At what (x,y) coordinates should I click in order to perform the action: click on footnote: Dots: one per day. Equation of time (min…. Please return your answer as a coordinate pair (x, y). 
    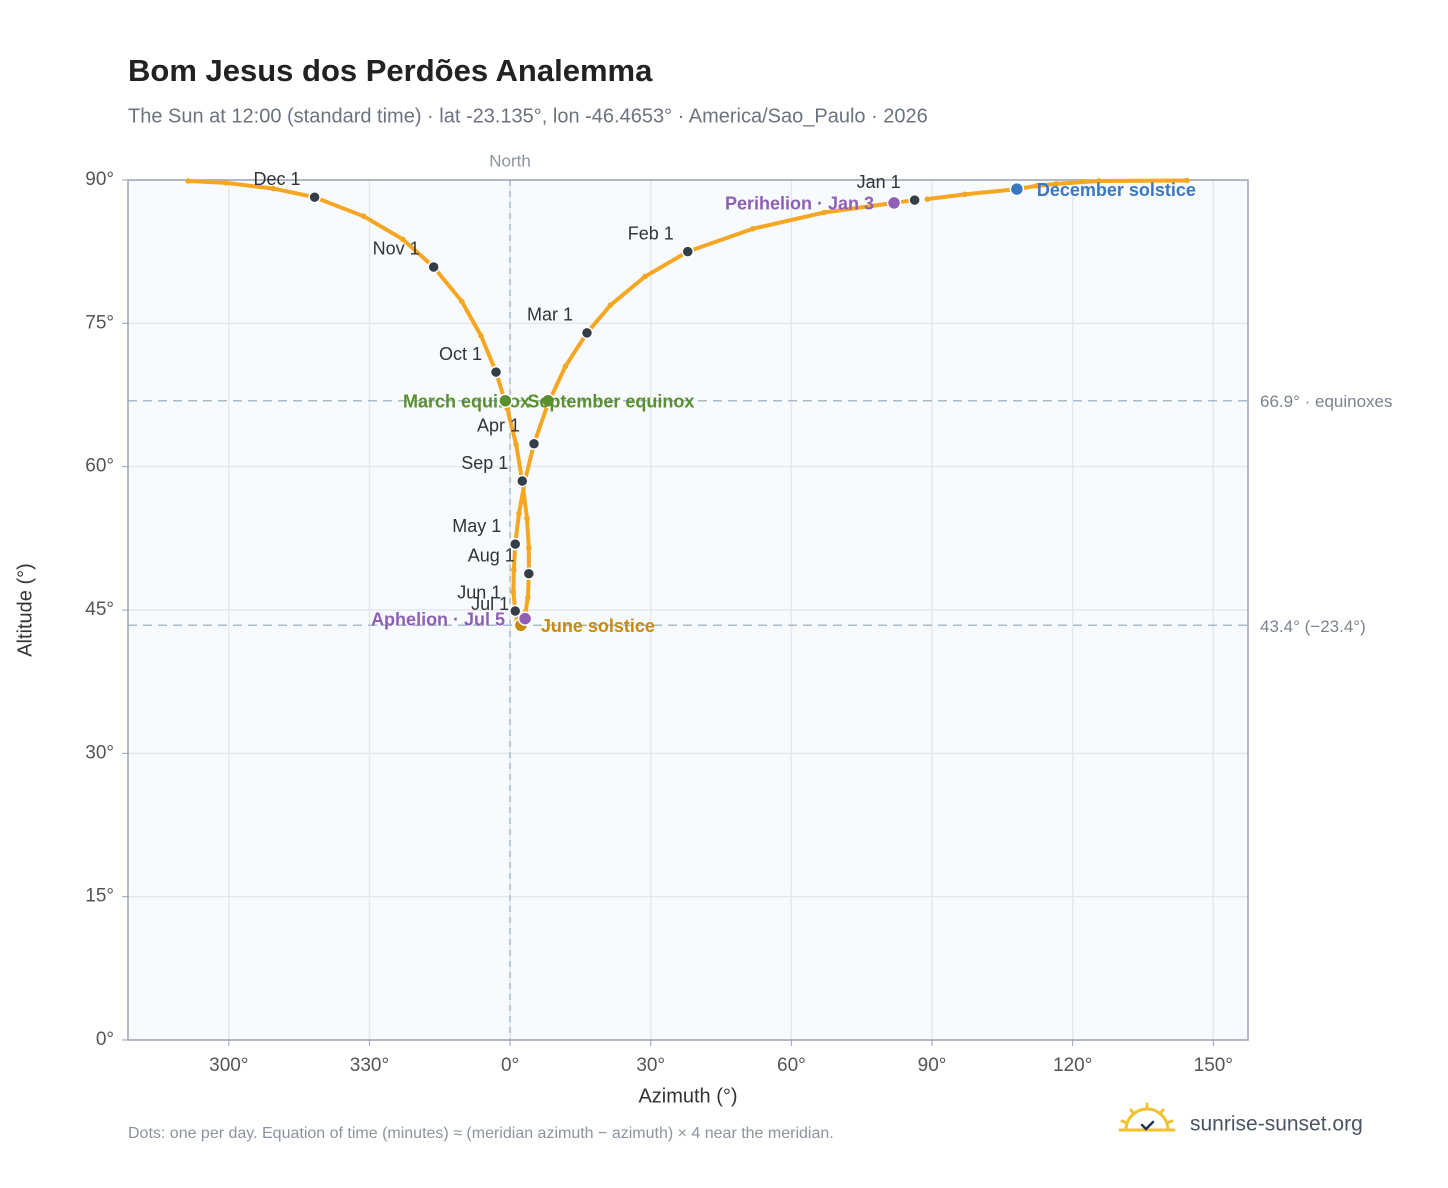
    Looking at the image, I should click on (481, 1133).